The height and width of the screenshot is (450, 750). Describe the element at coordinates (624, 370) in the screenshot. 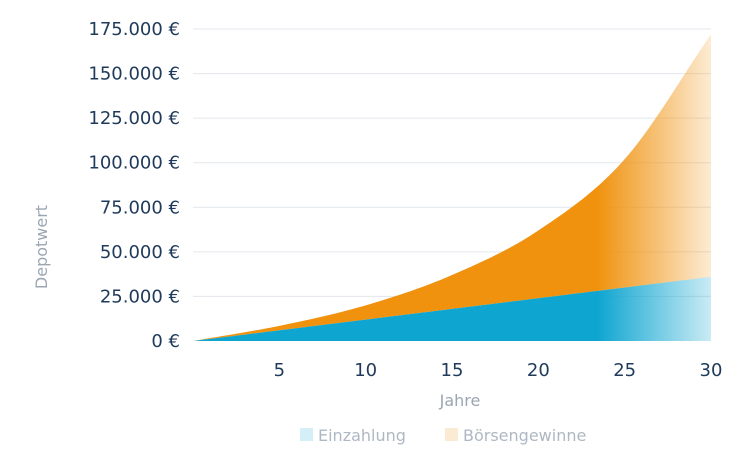

I see `x-tick-label: 25` at that location.